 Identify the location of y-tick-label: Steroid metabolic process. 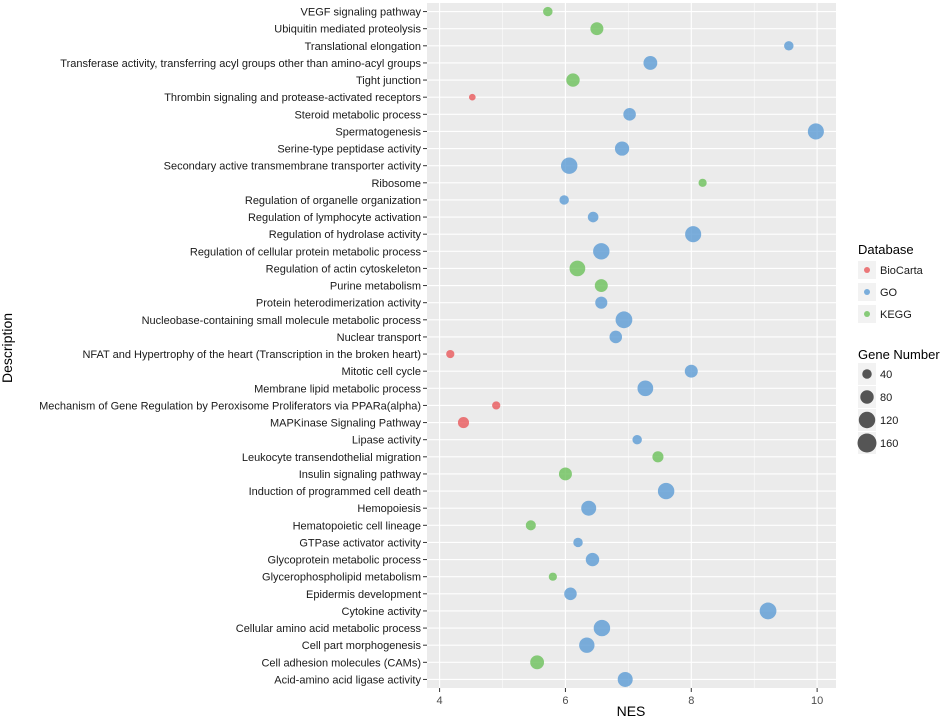
(357, 115).